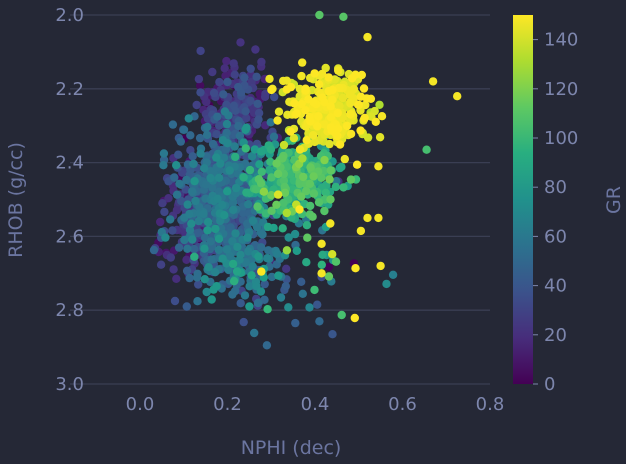 This screenshot has width=626, height=464. Describe the element at coordinates (545, 205) in the screenshot. I see `colorbar: 0 20 40 60 80 100 120 140` at that location.